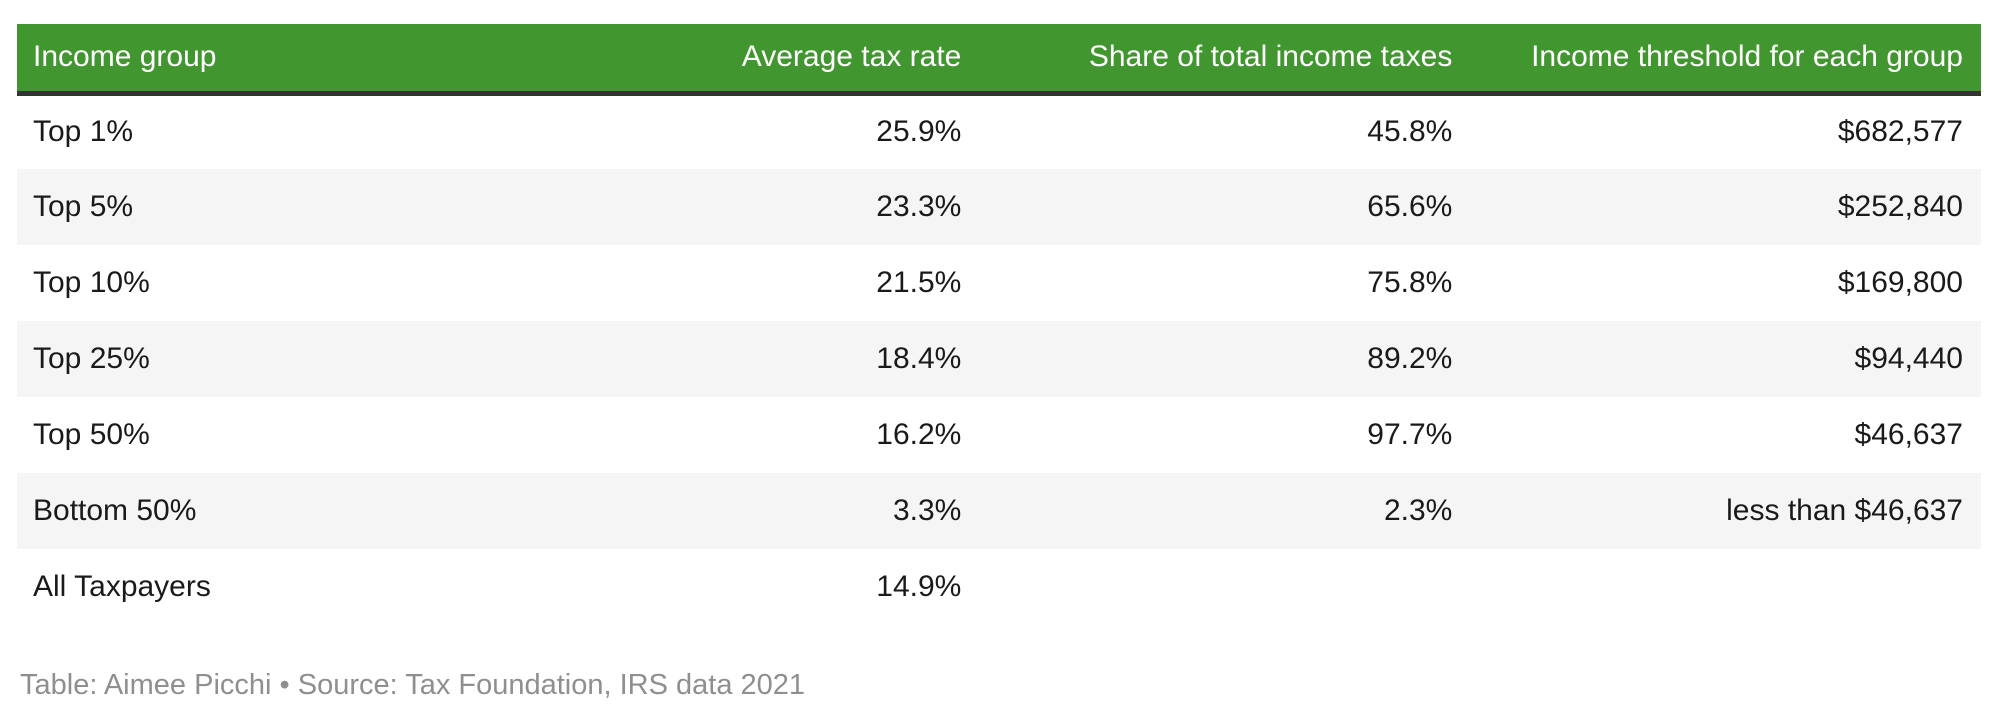  What do you see at coordinates (919, 434) in the screenshot?
I see `value-cell: 16.2%` at bounding box center [919, 434].